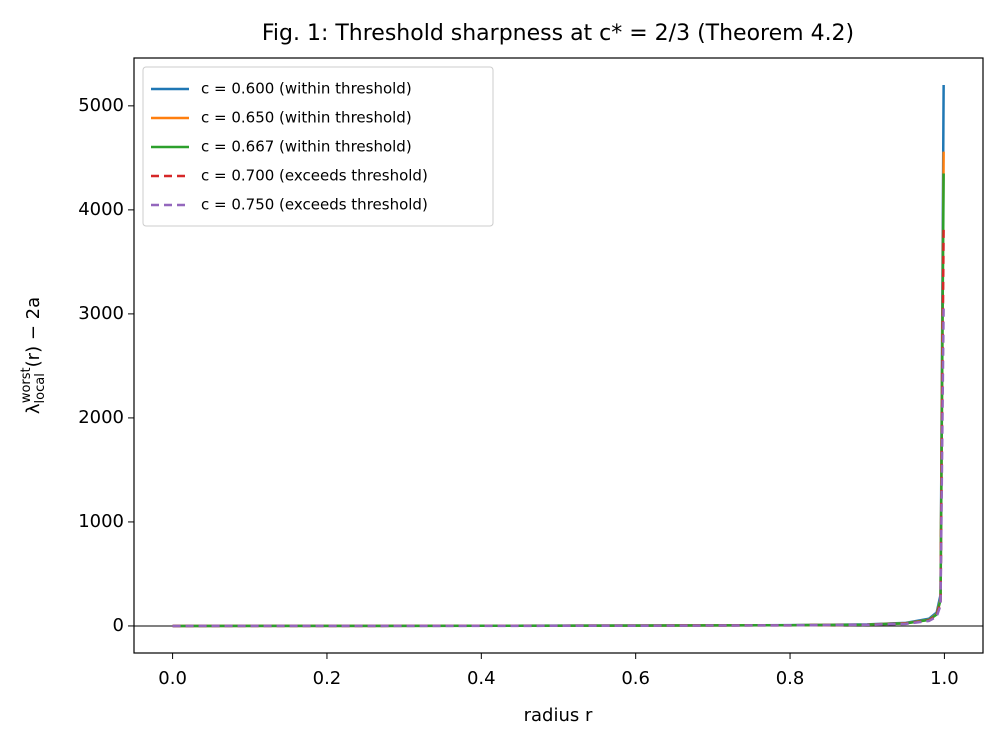 The width and height of the screenshot is (1000, 744). I want to click on legend-label: c = 0.750 (exceeds threshold), so click(314, 205).